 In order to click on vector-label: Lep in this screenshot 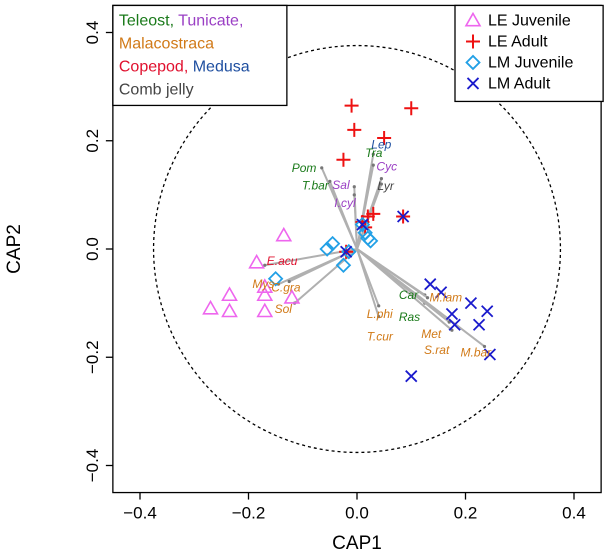, I will do `click(381, 144)`.